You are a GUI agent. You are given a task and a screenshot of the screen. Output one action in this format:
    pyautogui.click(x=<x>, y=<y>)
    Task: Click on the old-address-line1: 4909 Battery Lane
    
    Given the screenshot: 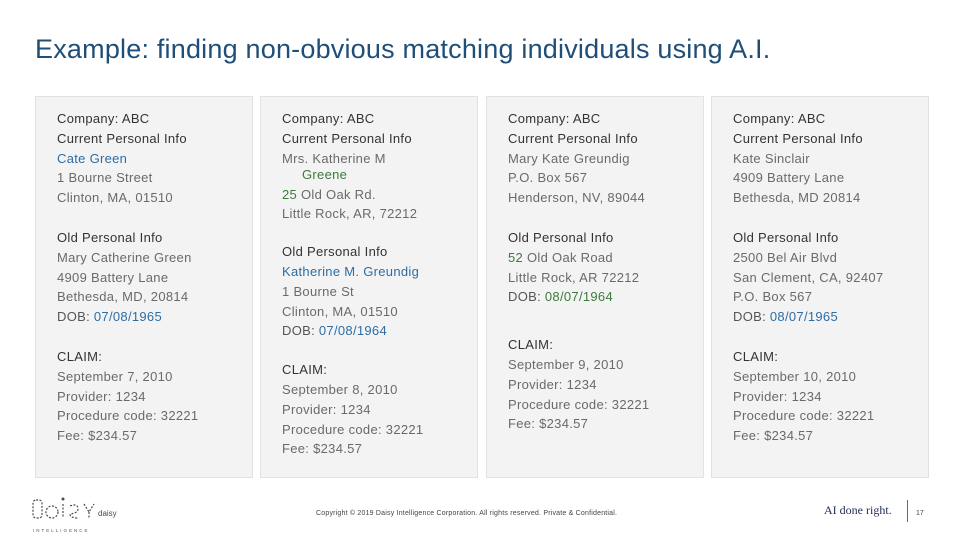 What is the action you would take?
    pyautogui.click(x=113, y=277)
    